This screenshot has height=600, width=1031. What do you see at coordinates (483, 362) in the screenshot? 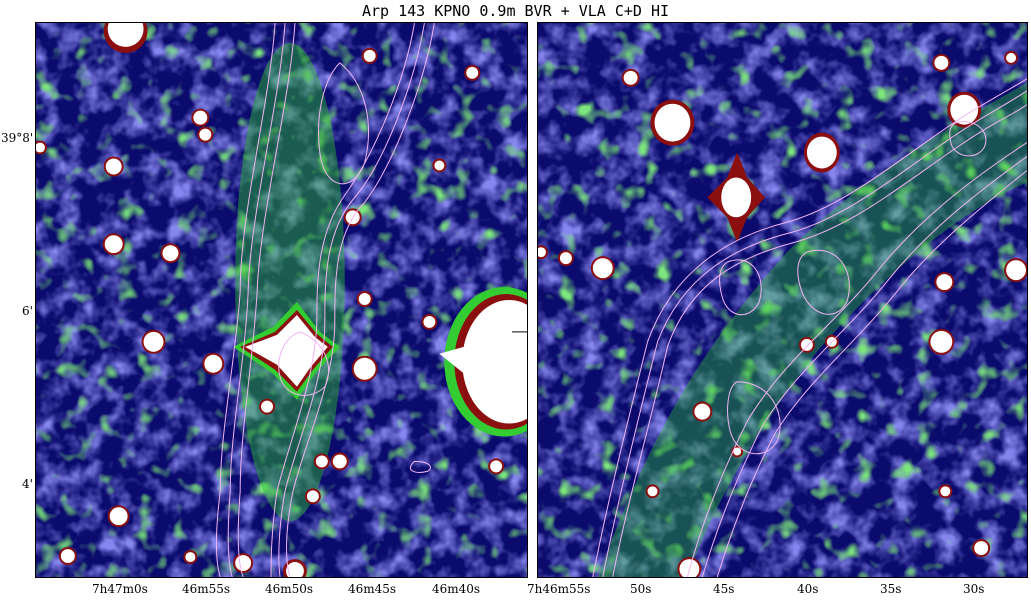
I see `left-bright-galaxy` at bounding box center [483, 362].